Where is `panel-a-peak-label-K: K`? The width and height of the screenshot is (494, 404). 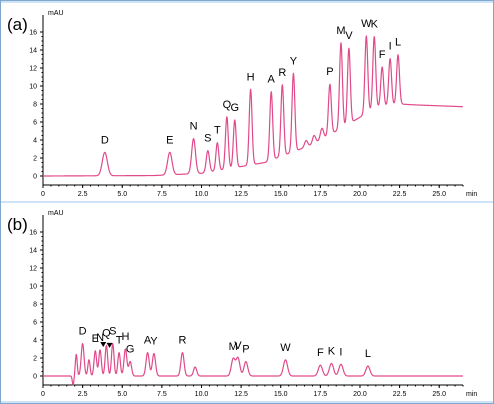
panel-a-peak-label-K: K is located at coordinates (375, 25).